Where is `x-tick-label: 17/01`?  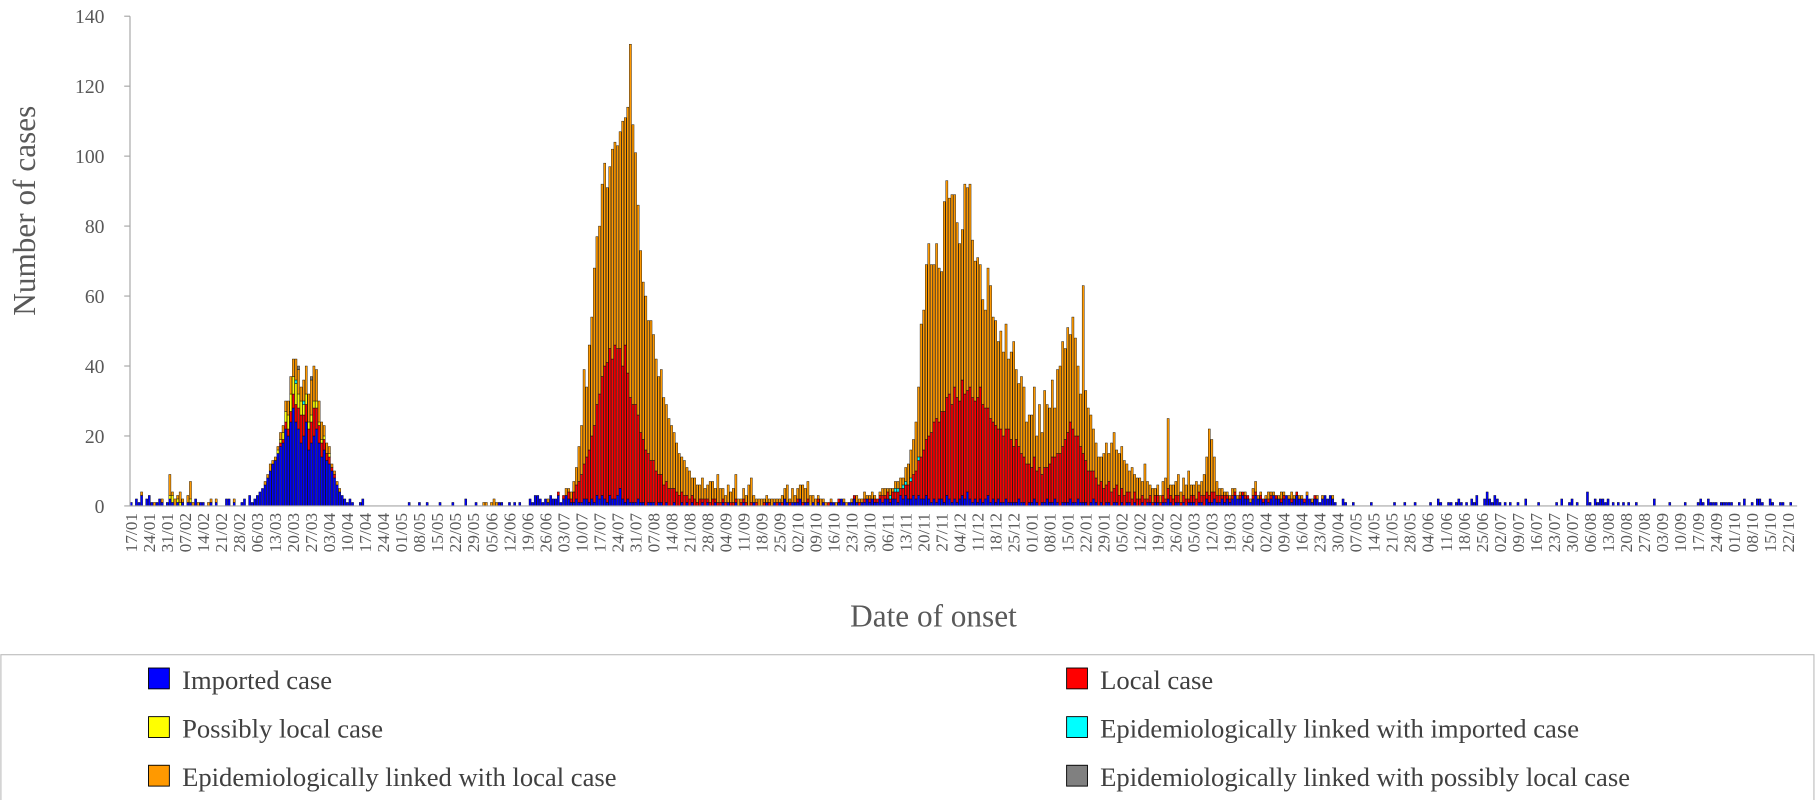
x-tick-label: 17/01 is located at coordinates (131, 533).